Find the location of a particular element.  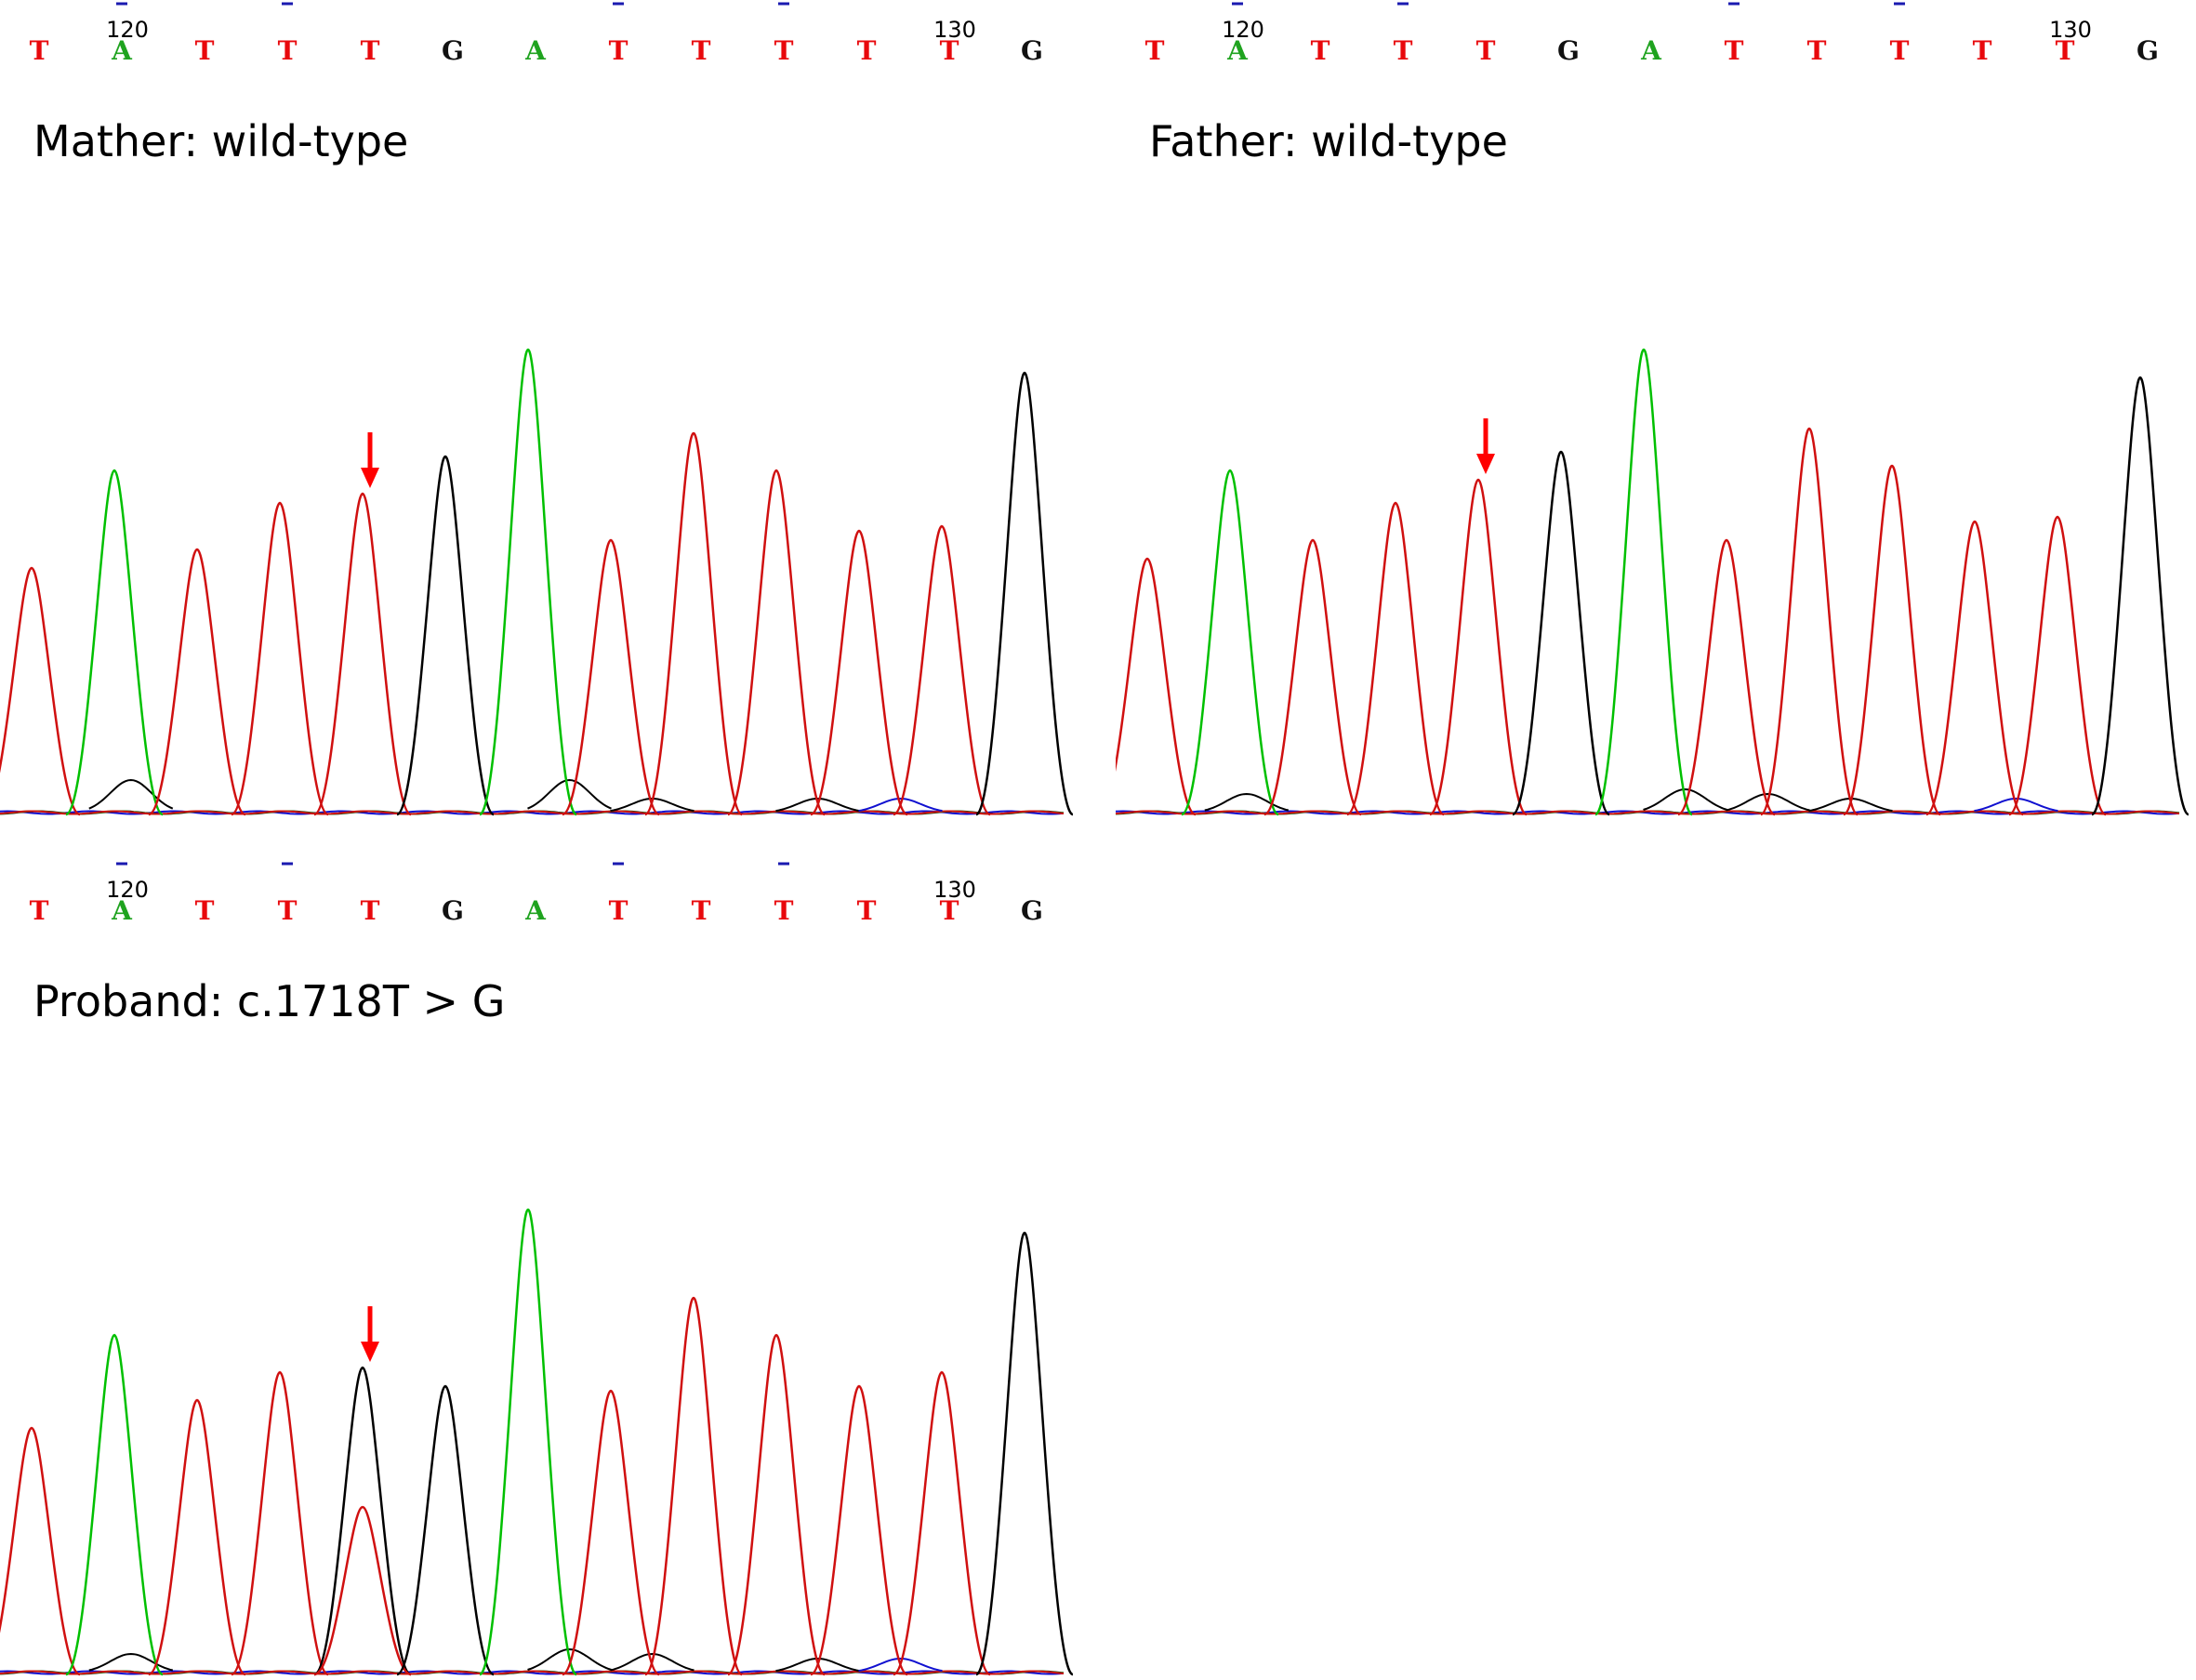

panel-title: Mather: wild-type is located at coordinates (220, 141).